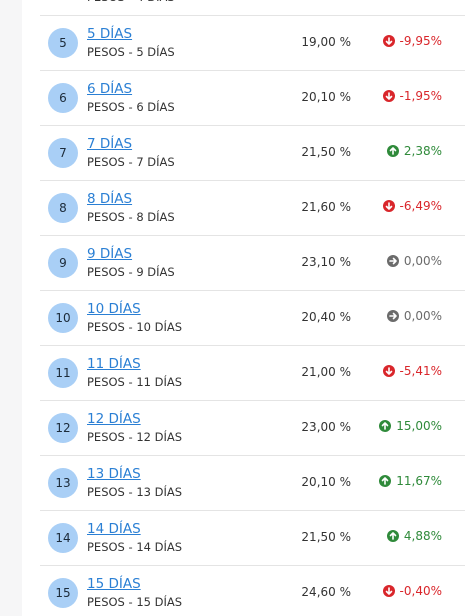 The image size is (465, 616). Describe the element at coordinates (131, 272) in the screenshot. I see `row-subtitle: PESOS - 9 DÍAS` at that location.